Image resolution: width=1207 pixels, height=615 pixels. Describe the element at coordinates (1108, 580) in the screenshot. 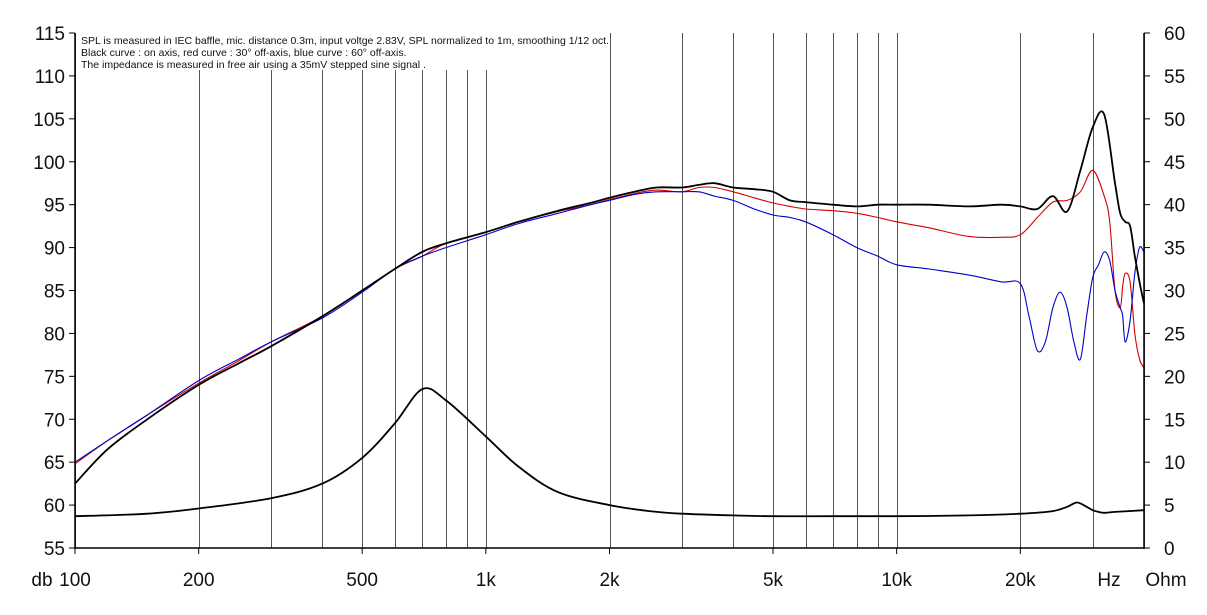

I see `x-unit-label: Hz` at that location.